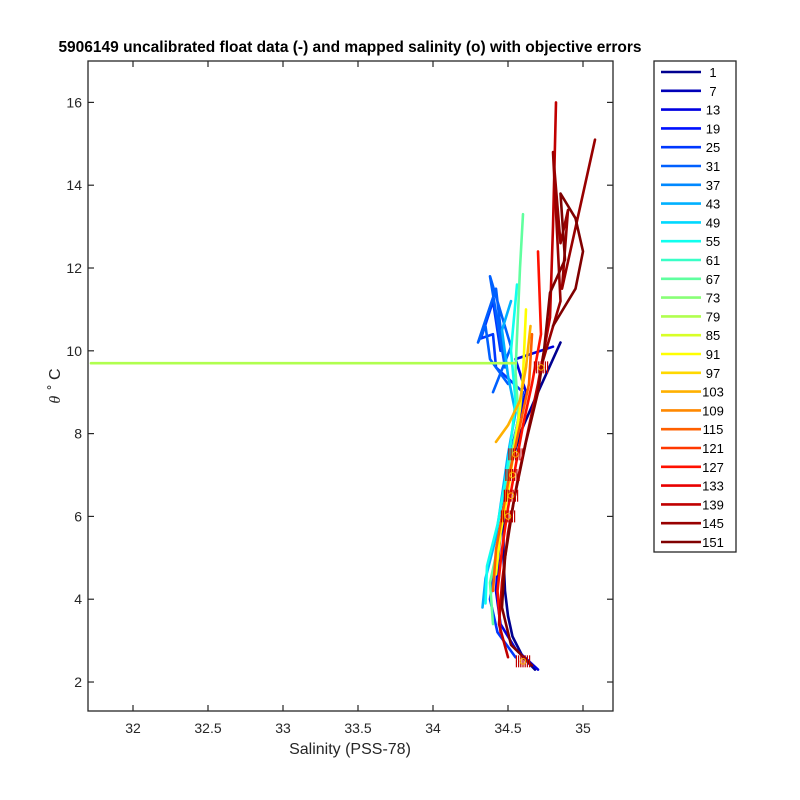  Describe the element at coordinates (713, 448) in the screenshot. I see `legend-label-121: 121` at that location.